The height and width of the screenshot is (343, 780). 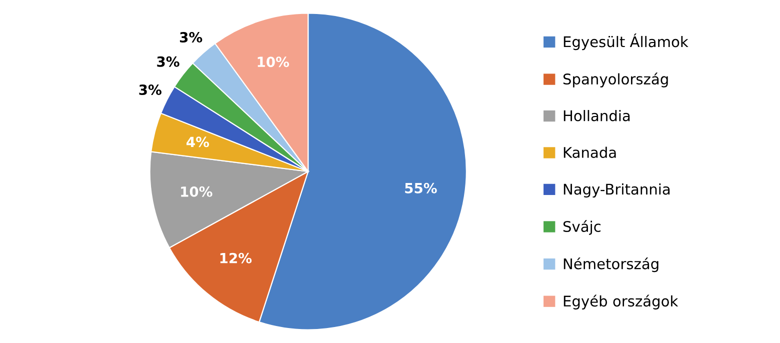 What do you see at coordinates (597, 116) in the screenshot?
I see `legend-label: Hollandia` at bounding box center [597, 116].